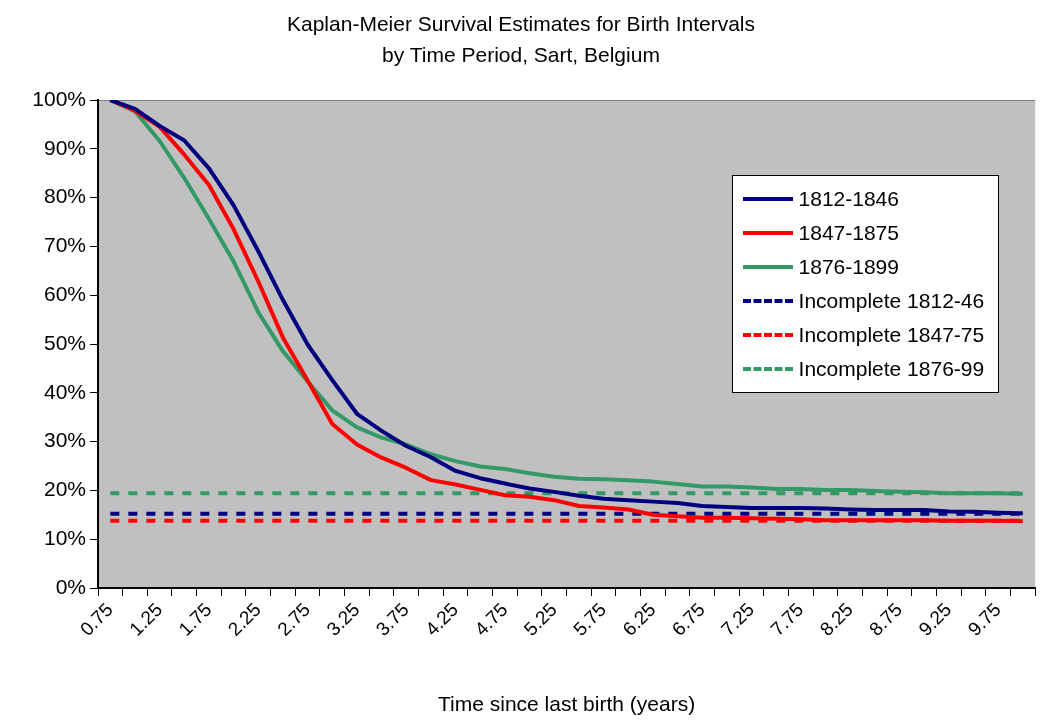 This screenshot has height=722, width=1042. Describe the element at coordinates (491, 619) in the screenshot. I see `x-tick-label: 4.75` at that location.